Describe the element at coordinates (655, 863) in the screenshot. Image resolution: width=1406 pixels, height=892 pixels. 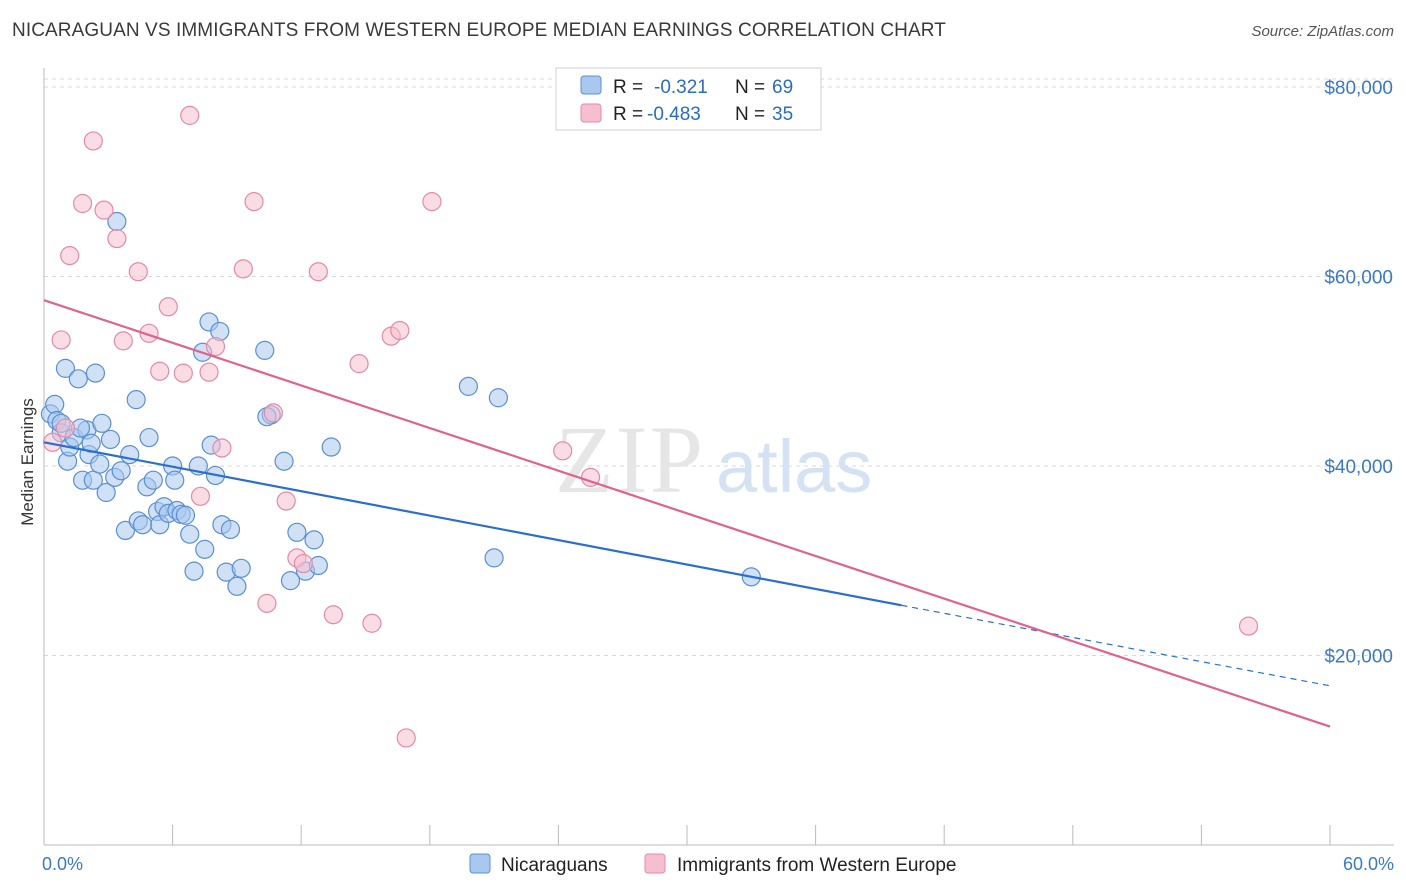
I see `legend-bottom-swatch-pink` at that location.